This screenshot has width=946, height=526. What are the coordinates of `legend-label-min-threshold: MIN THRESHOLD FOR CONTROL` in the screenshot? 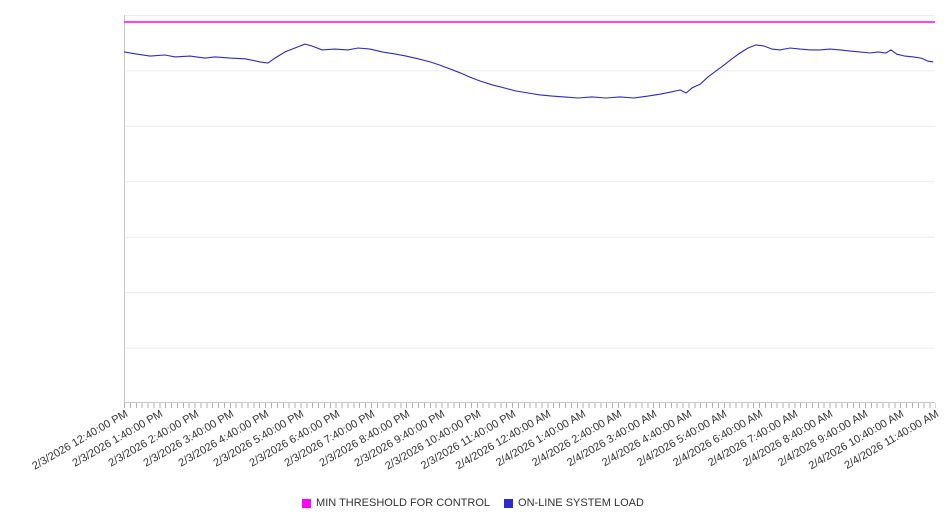 It's located at (403, 503).